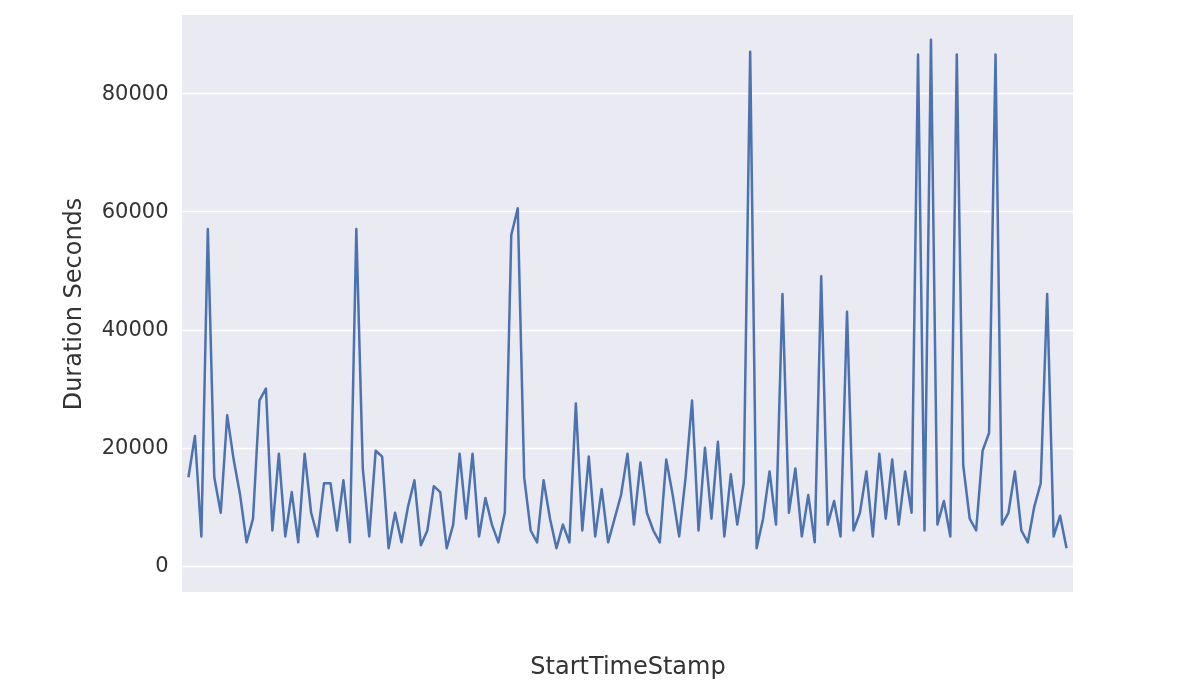  I want to click on x-axis-title: StartTimeStamp, so click(628, 665).